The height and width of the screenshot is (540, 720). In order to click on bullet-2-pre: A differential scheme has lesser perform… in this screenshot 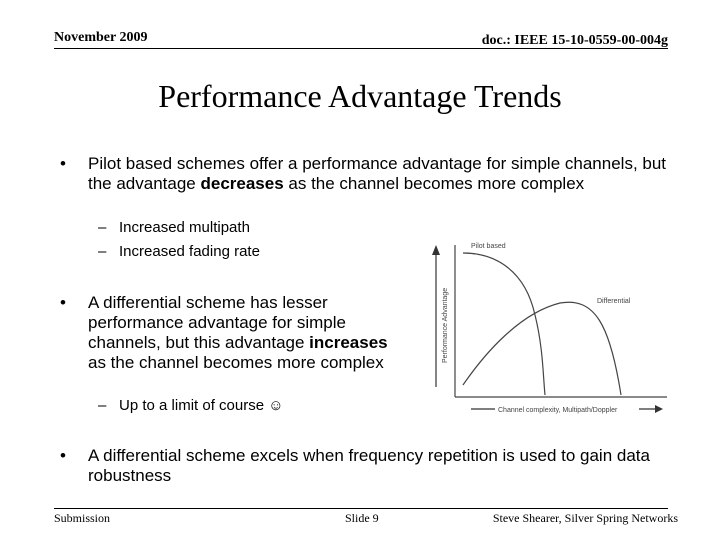, I will do `click(217, 322)`.